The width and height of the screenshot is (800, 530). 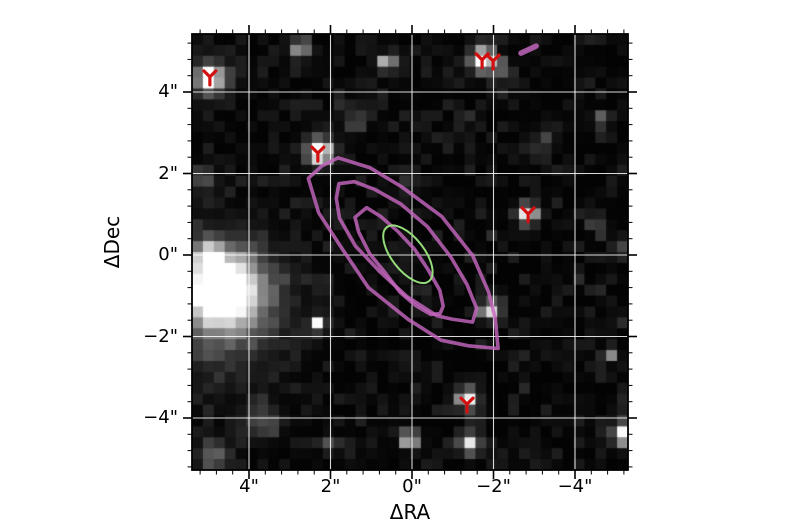 What do you see at coordinates (493, 486) in the screenshot?
I see `x-tick-label: −2"` at bounding box center [493, 486].